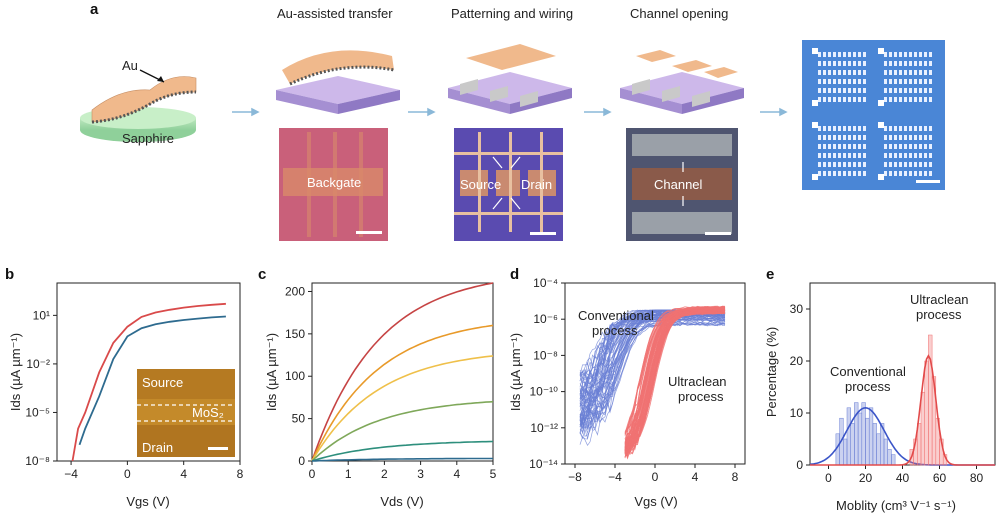 Image resolution: width=1000 pixels, height=521 pixels. What do you see at coordinates (881, 103) in the screenshot?
I see `pad` at bounding box center [881, 103].